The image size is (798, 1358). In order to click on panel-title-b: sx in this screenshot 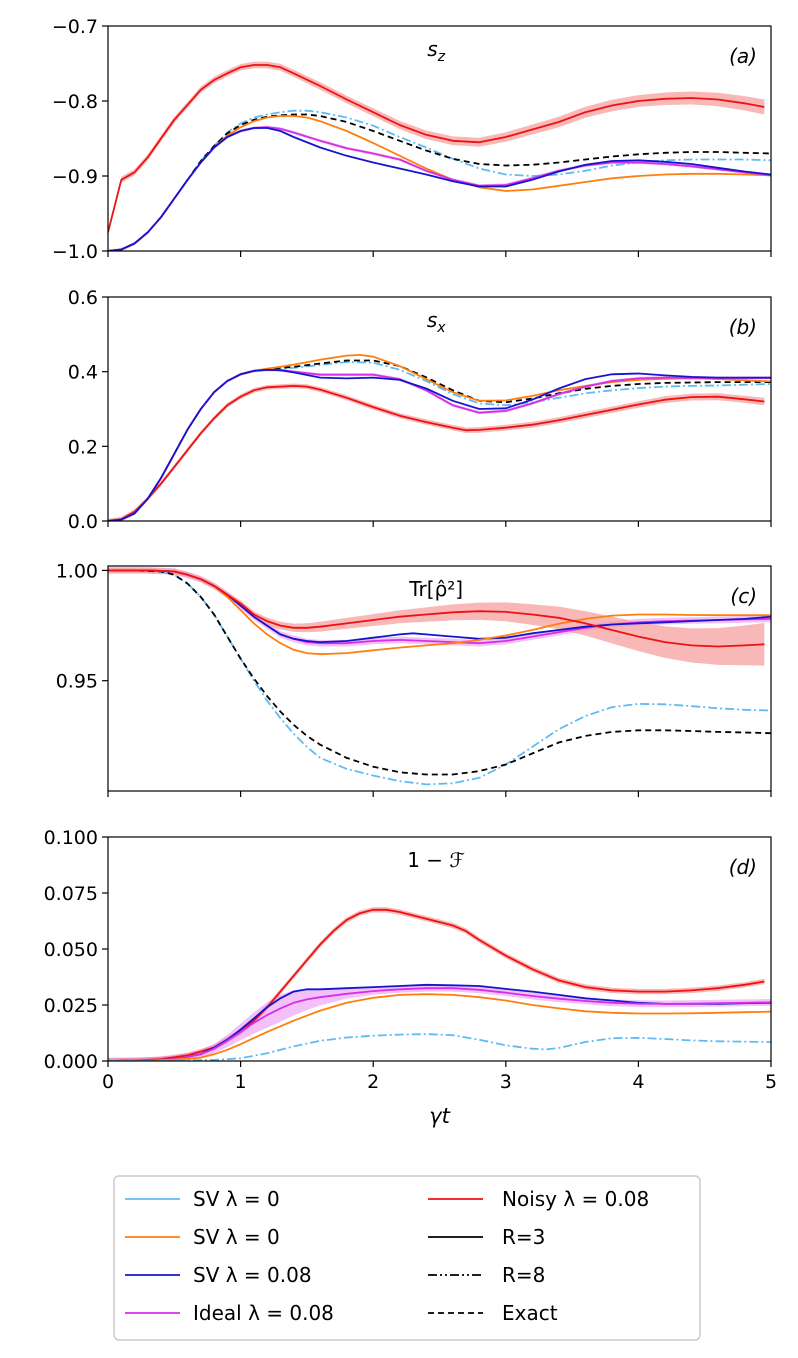, I will do `click(436, 322)`.